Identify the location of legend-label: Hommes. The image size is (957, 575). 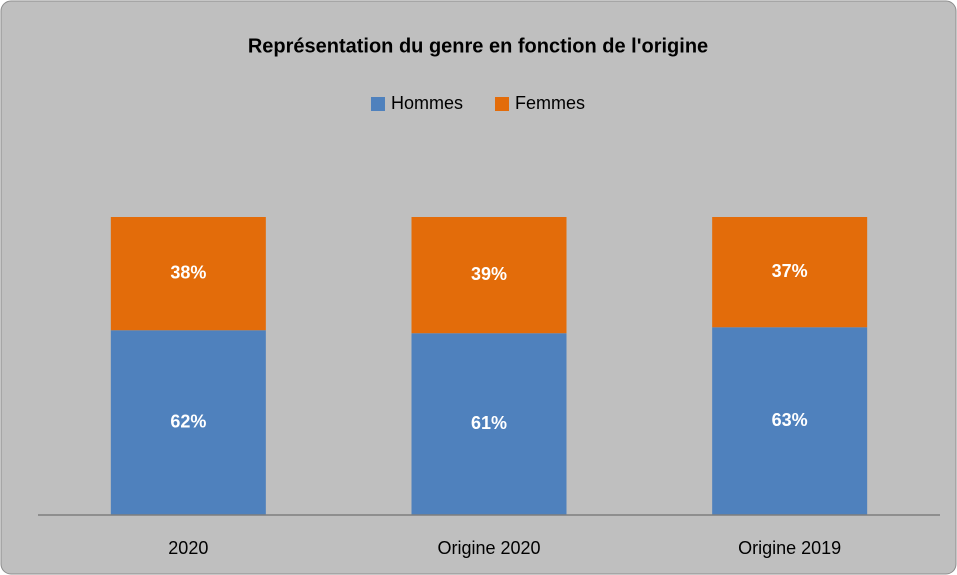
(427, 103).